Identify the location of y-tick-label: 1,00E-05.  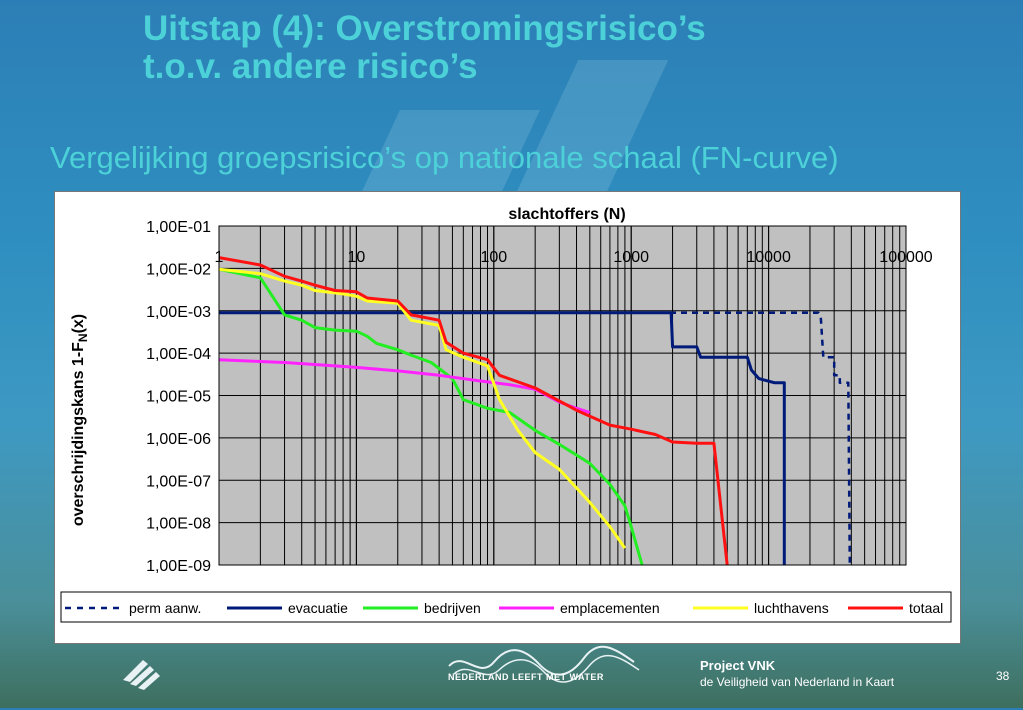
(178, 397).